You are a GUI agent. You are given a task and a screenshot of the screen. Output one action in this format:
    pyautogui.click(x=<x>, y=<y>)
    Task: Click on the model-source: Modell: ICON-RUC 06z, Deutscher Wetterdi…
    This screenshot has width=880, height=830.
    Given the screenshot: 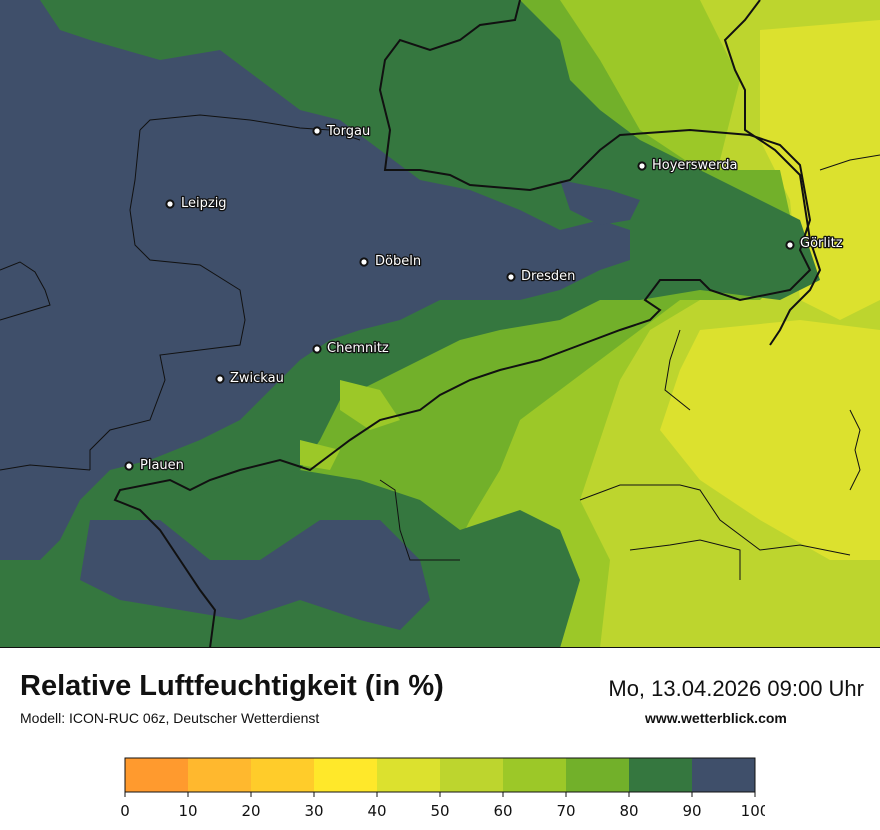 What is the action you would take?
    pyautogui.click(x=170, y=718)
    